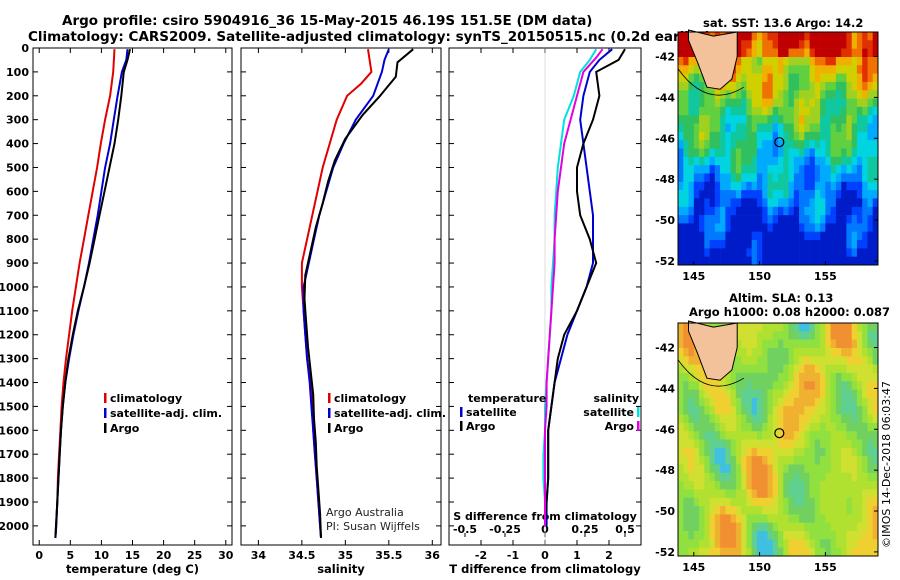  What do you see at coordinates (14, 383) in the screenshot?
I see `depth-tick-label: 1400` at bounding box center [14, 383].